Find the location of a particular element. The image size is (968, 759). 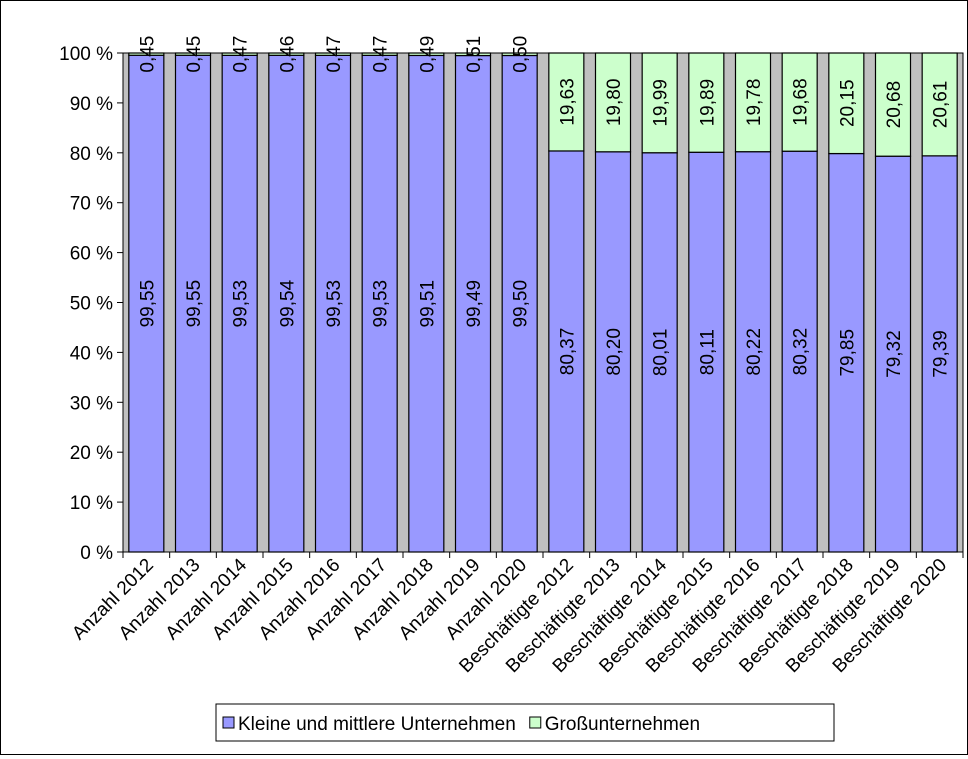

data-label: 80,37 is located at coordinates (567, 352).